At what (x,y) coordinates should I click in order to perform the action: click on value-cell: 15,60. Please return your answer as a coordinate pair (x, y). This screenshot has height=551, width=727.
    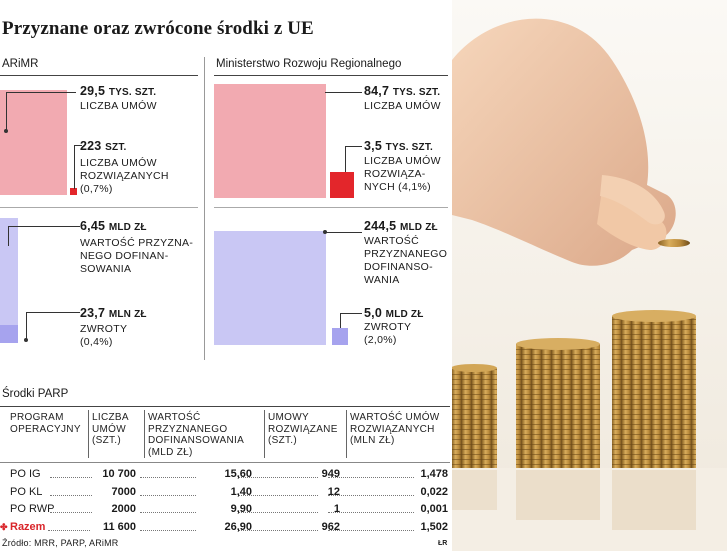
    Looking at the image, I should click on (238, 474).